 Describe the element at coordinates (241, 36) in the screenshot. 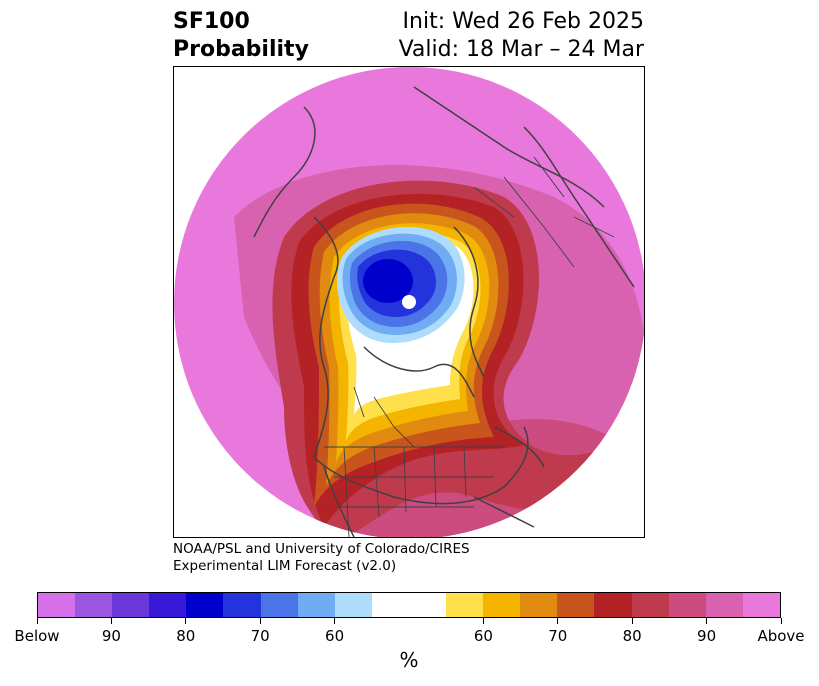

I see `chart-title: SF100 Probability` at that location.